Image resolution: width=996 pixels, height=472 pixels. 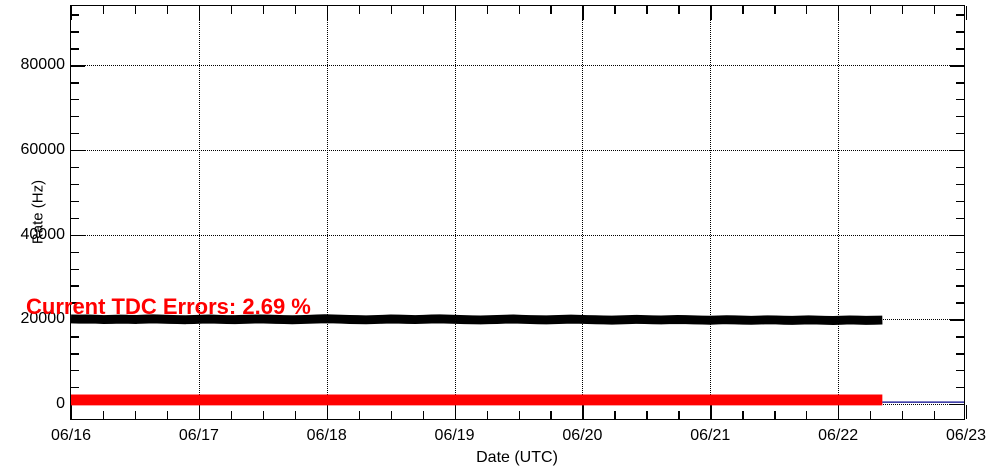 What do you see at coordinates (38, 212) in the screenshot?
I see `y-axis-title: Rate (Hz)` at bounding box center [38, 212].